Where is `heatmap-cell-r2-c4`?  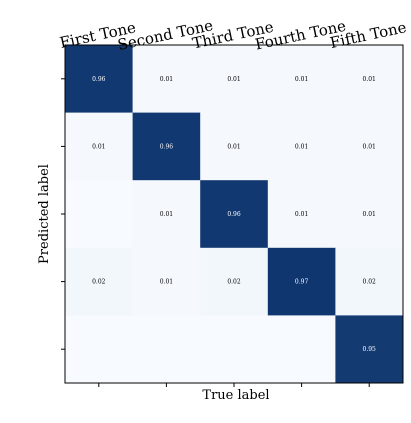 heatmap-cell-r2-c4 is located at coordinates (369, 214).